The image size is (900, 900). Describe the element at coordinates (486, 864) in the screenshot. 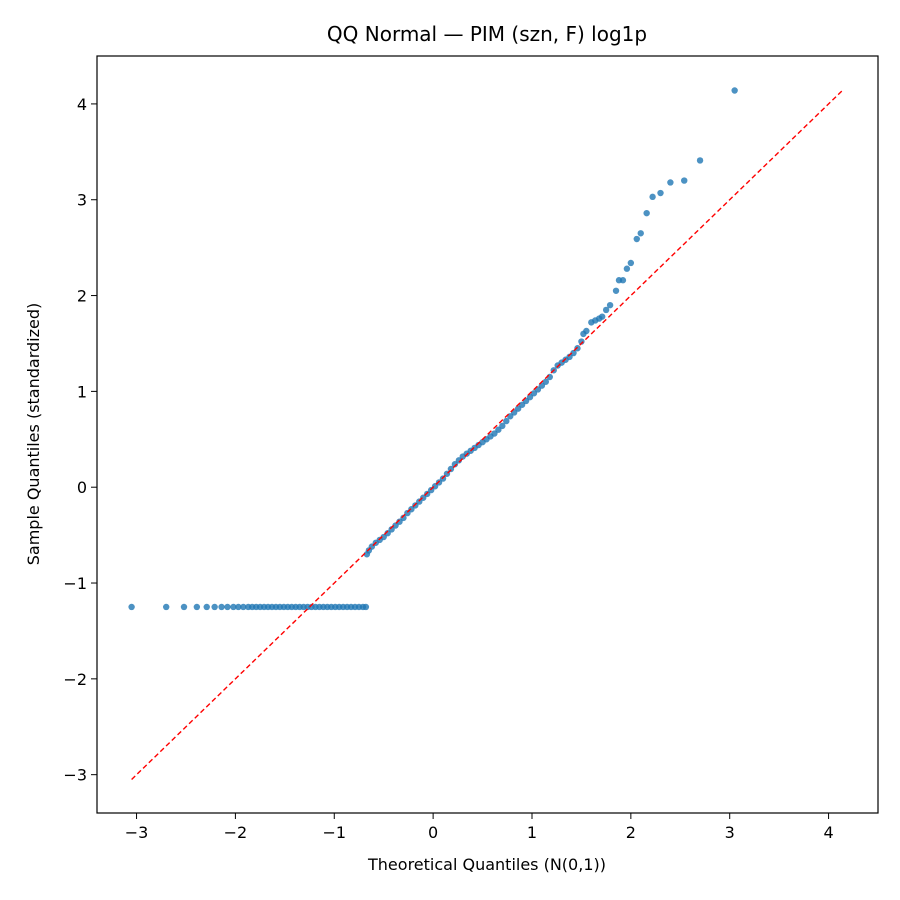

I see `x-axis-label: Theoretical Quantiles (N(0,1))` at that location.